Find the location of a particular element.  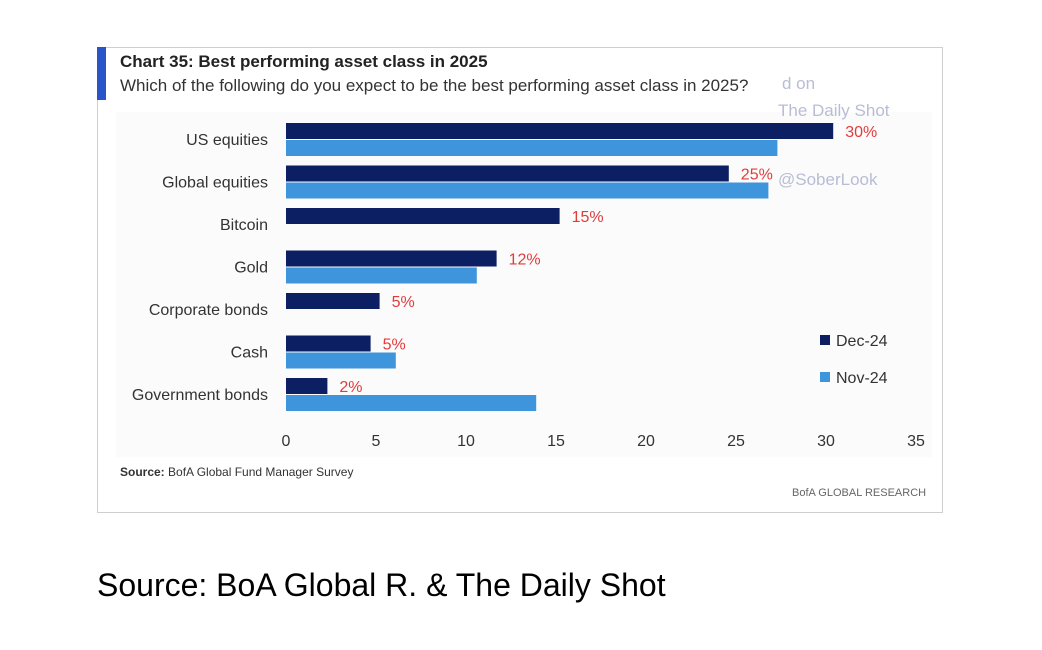

x-tick-label: 5 is located at coordinates (376, 441).